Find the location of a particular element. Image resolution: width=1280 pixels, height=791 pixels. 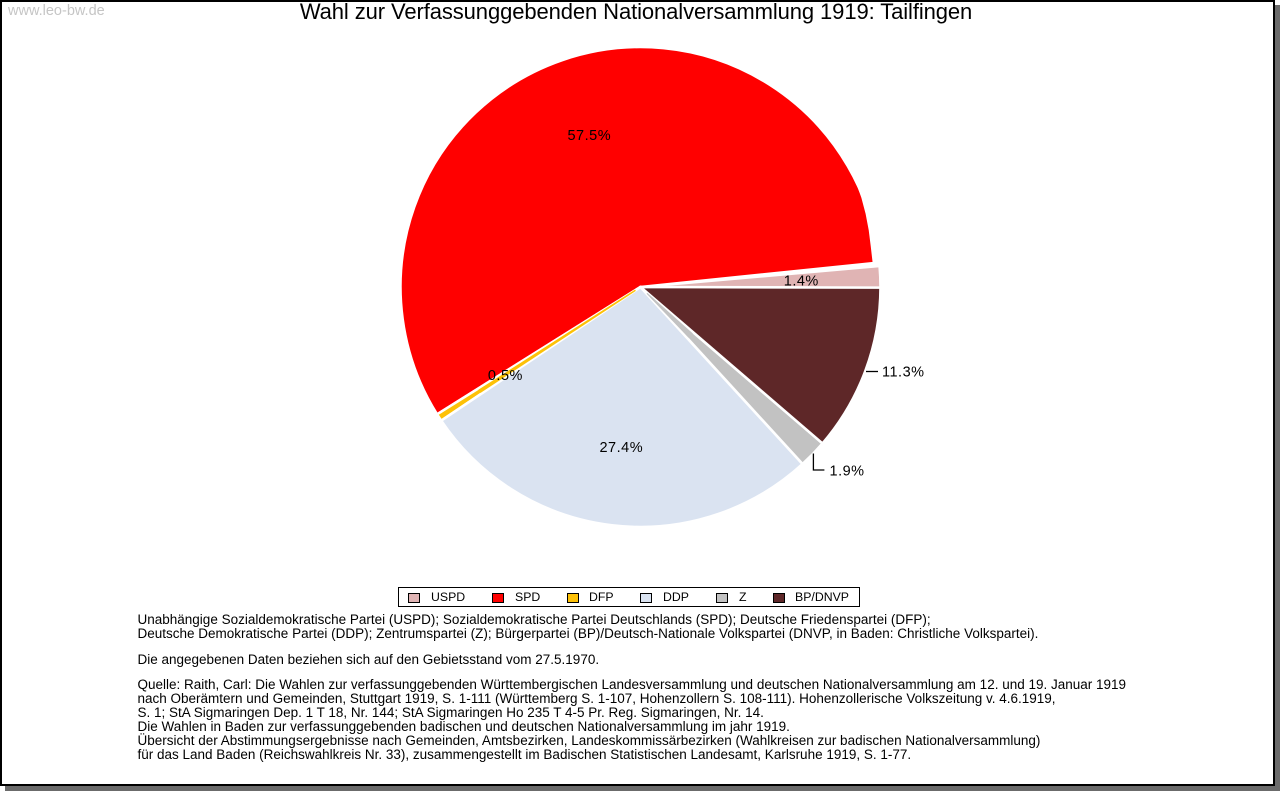

svg-text: 0.5% is located at coordinates (505, 376).